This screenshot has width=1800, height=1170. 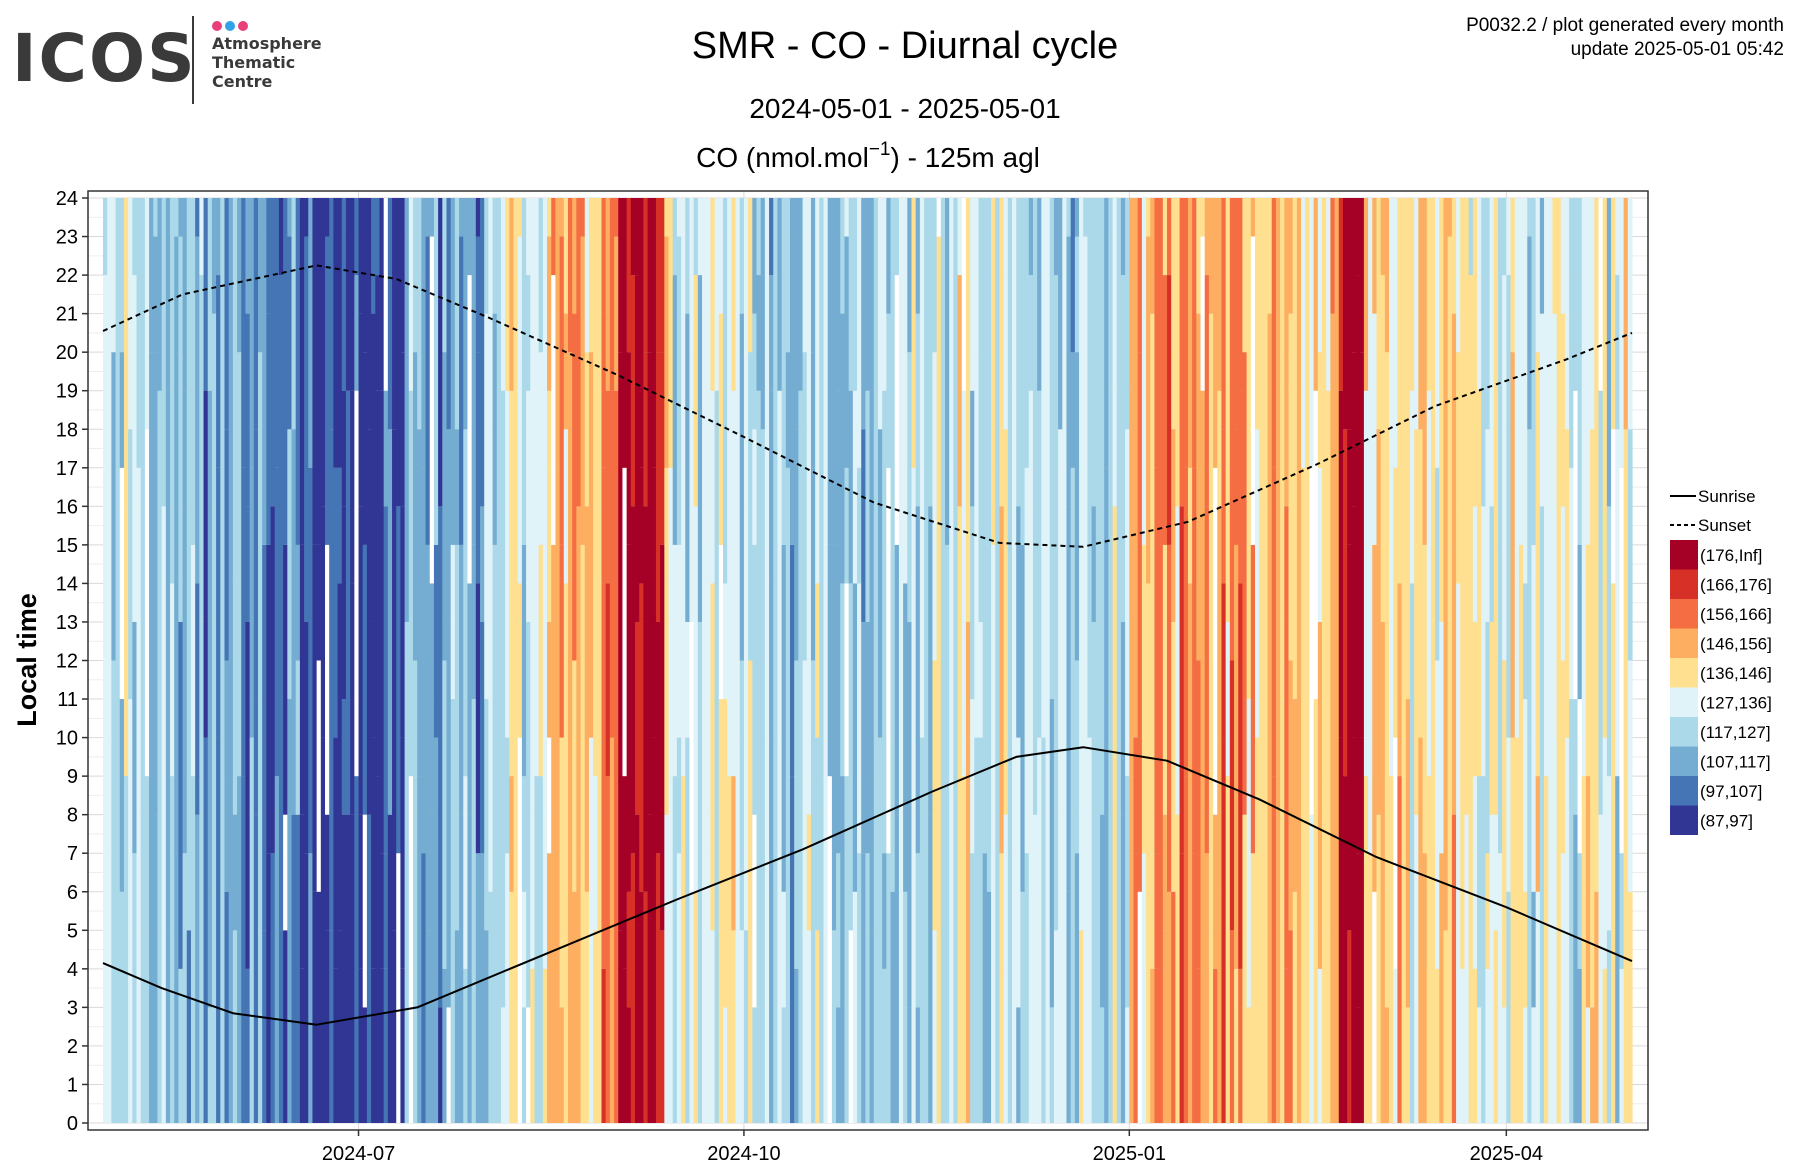 What do you see at coordinates (177, 60) in the screenshot?
I see `icos-logo: ICOS Atmosphere Thematic Centre` at bounding box center [177, 60].